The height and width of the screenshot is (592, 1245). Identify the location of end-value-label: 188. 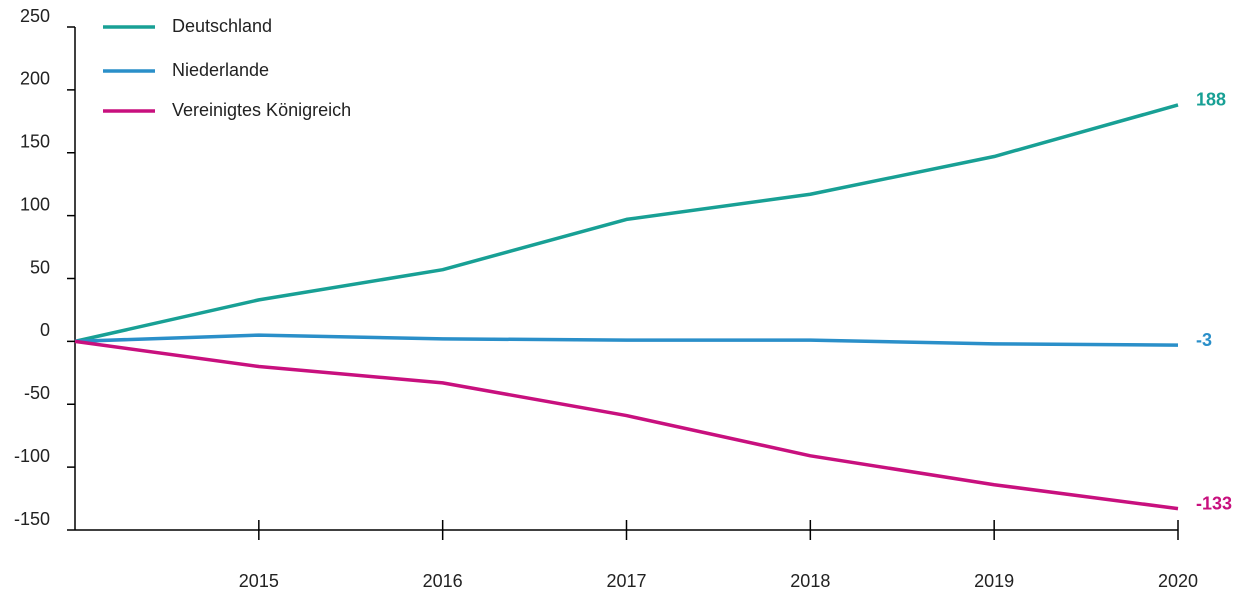
(1211, 100).